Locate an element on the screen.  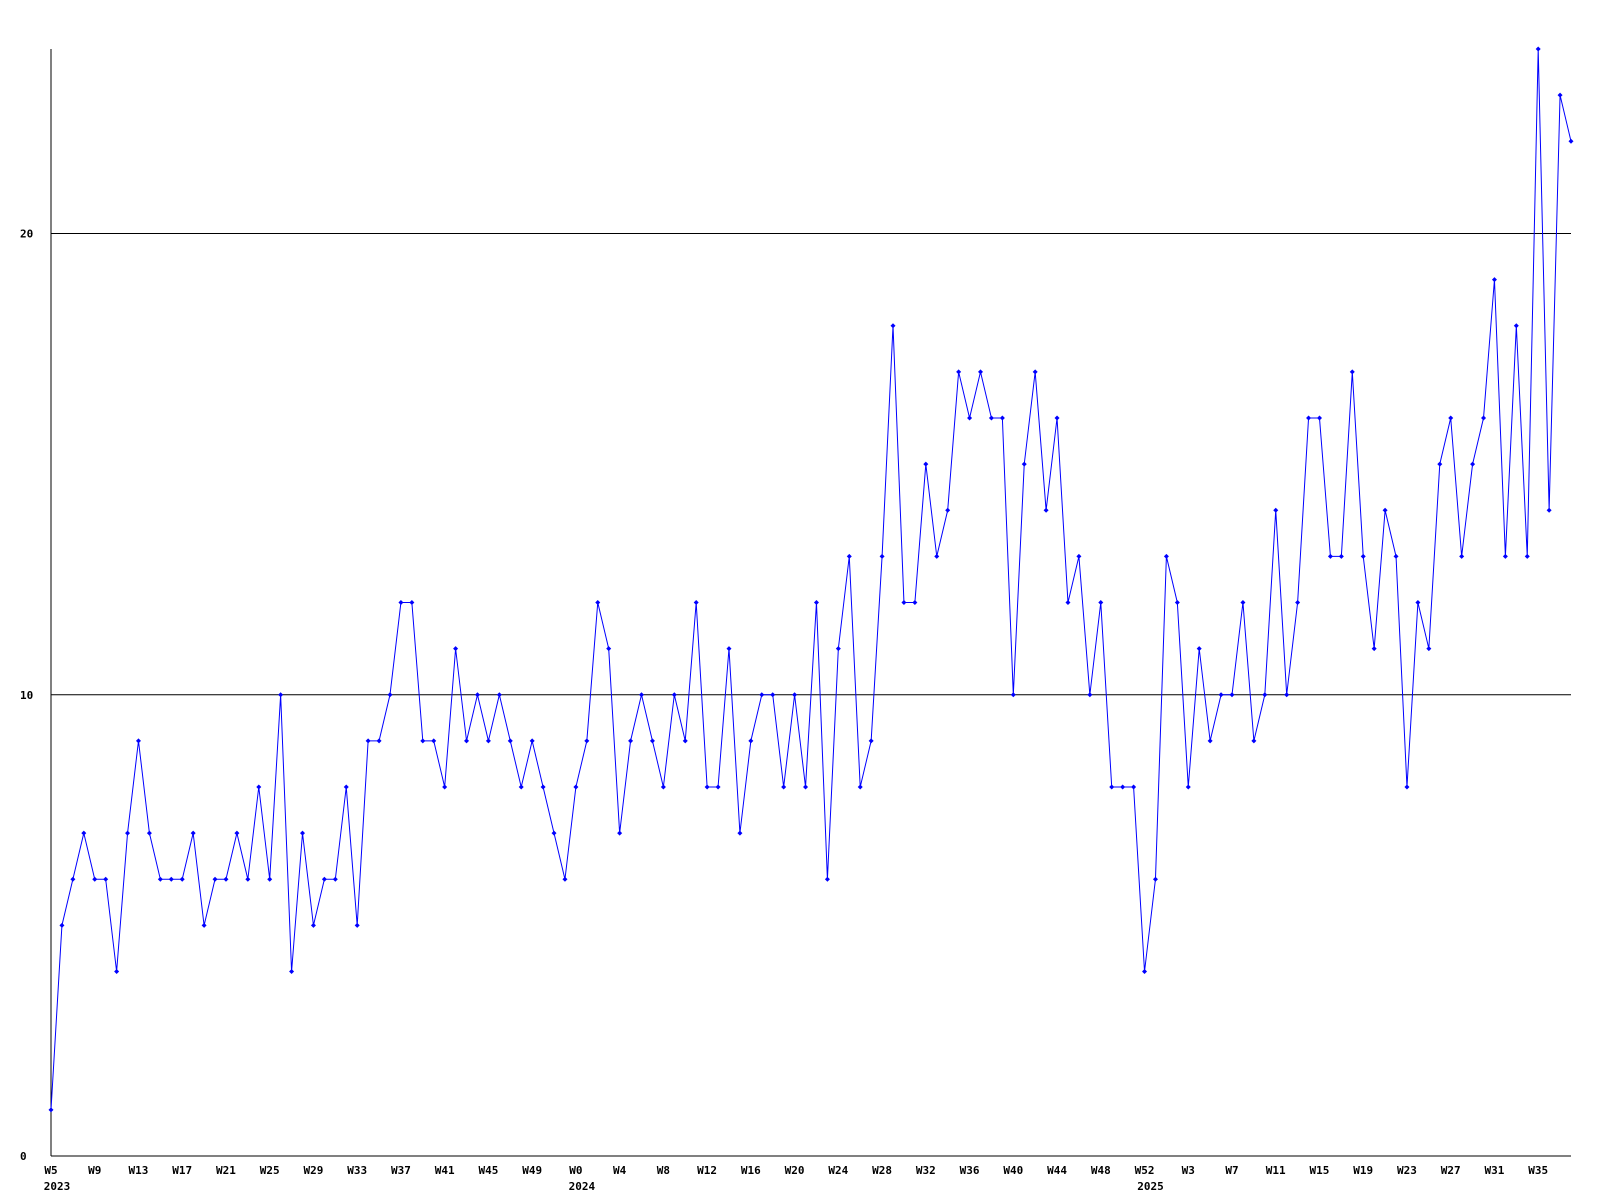
x-tick-label: W41 is located at coordinates (445, 1170).